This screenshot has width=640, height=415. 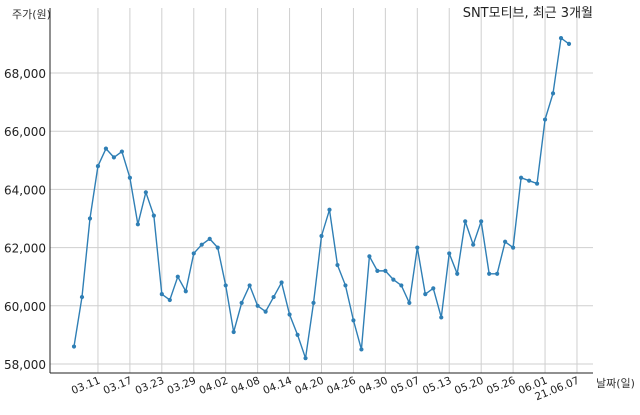 I want to click on x-tick-label: 04.30, so click(x=373, y=386).